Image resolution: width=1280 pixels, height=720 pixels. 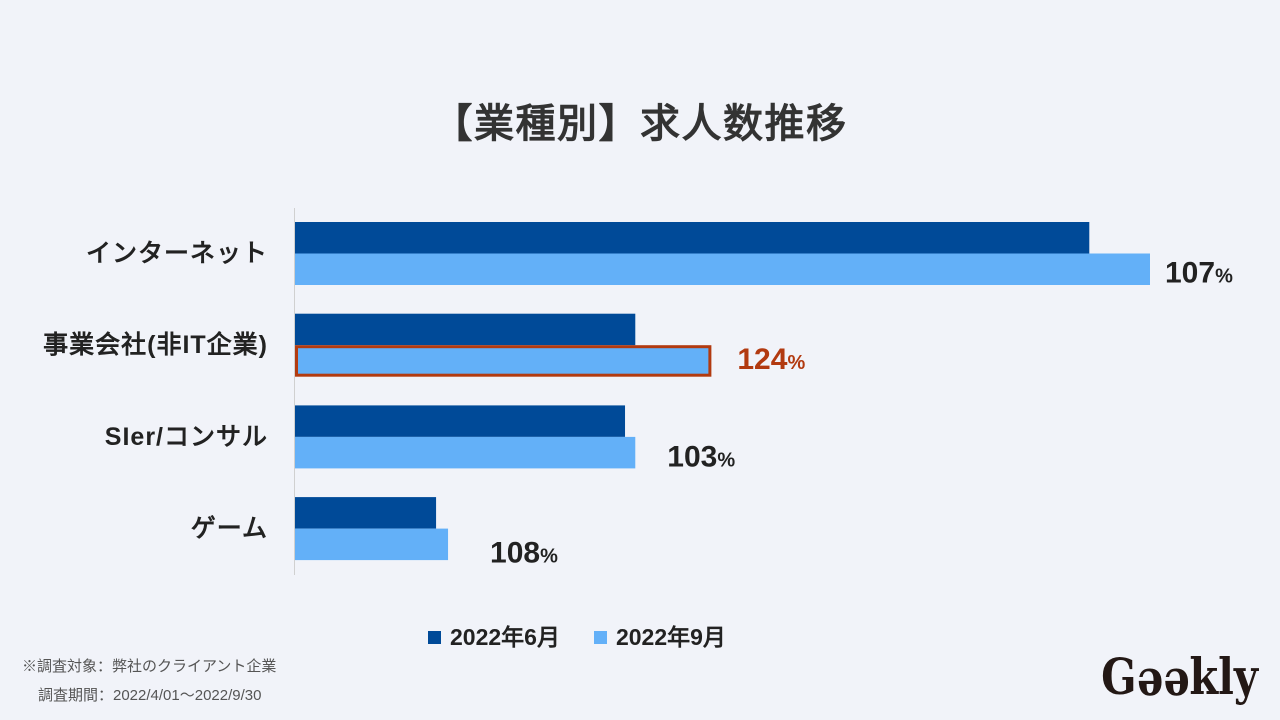 What do you see at coordinates (692, 457) in the screenshot?
I see `data-label-value: 103` at bounding box center [692, 457].